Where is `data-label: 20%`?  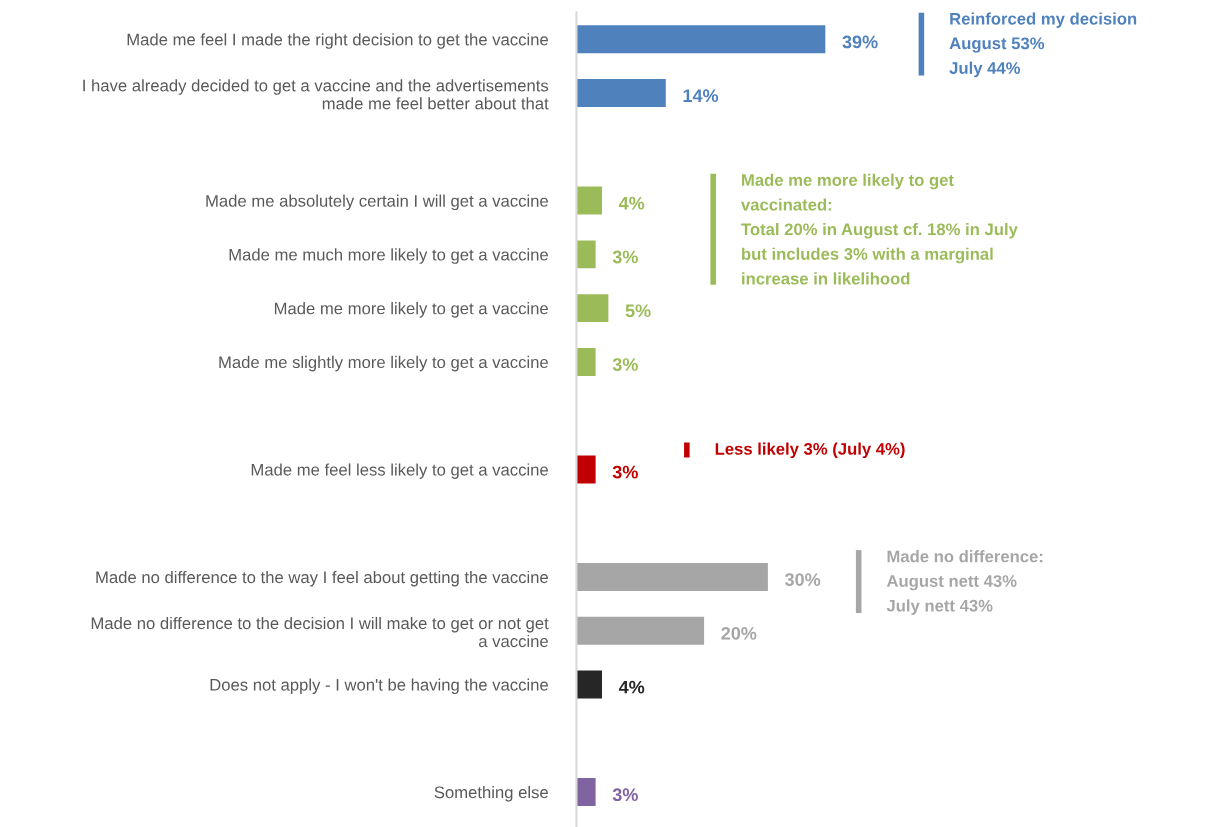
data-label: 20% is located at coordinates (739, 633).